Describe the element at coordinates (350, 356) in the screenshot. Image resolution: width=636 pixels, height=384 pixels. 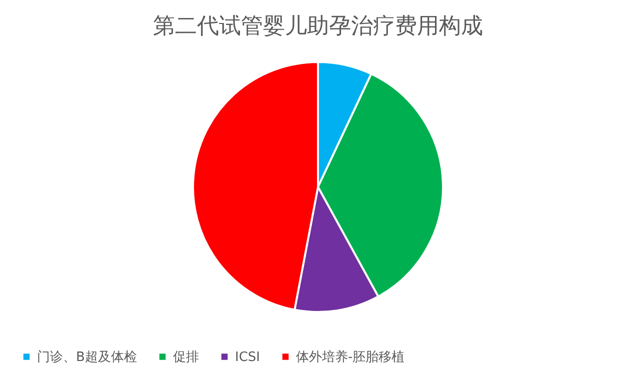
I see `legend-label: 体外培养-胚胎移植` at that location.